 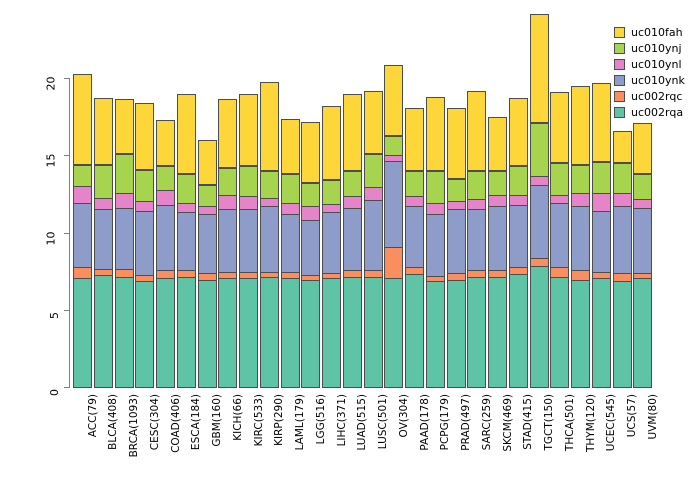 I want to click on legend-item: uc010ynl, so click(x=649, y=64).